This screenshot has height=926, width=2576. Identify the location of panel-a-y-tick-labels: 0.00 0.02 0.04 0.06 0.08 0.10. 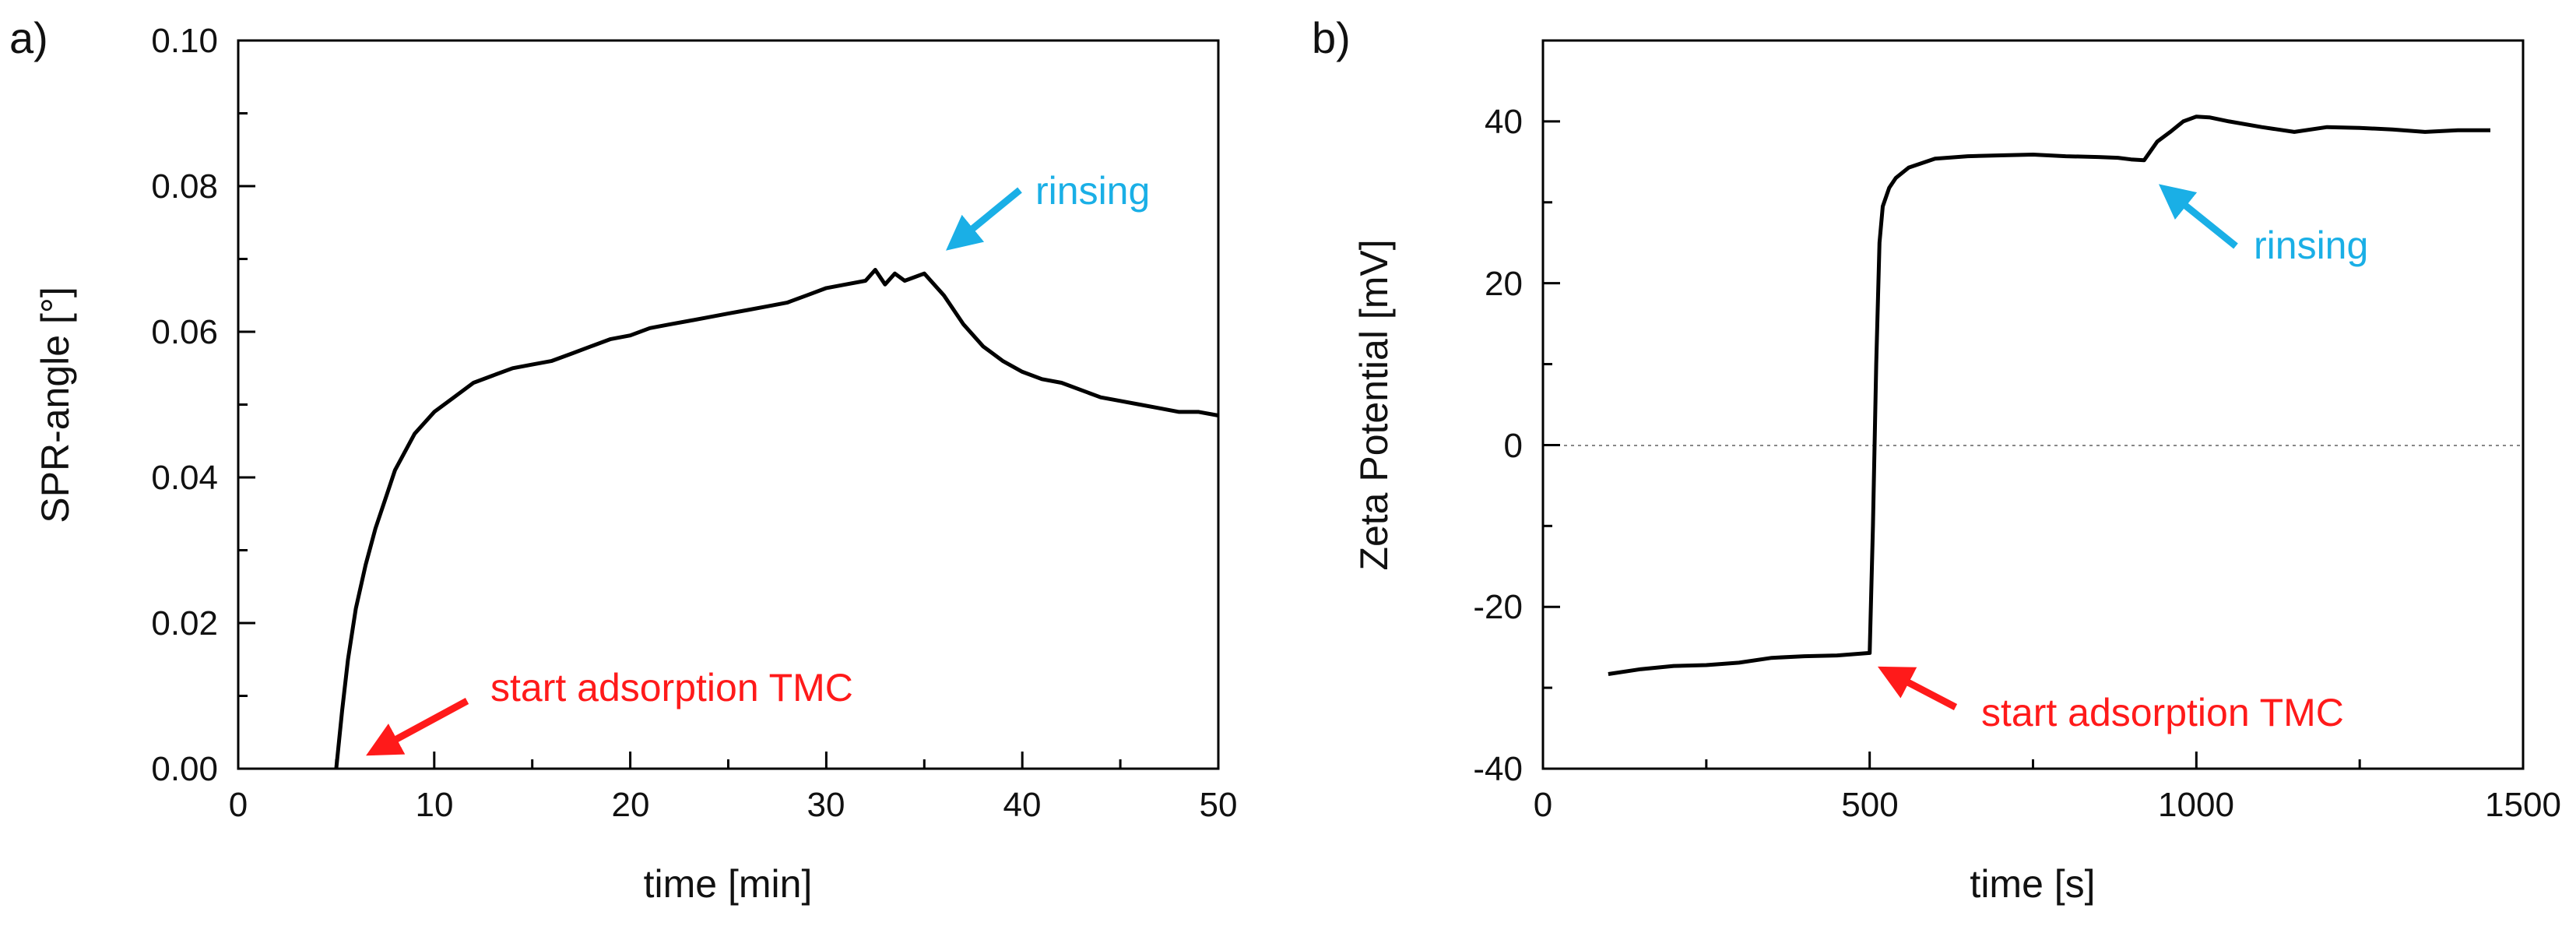
(185, 405).